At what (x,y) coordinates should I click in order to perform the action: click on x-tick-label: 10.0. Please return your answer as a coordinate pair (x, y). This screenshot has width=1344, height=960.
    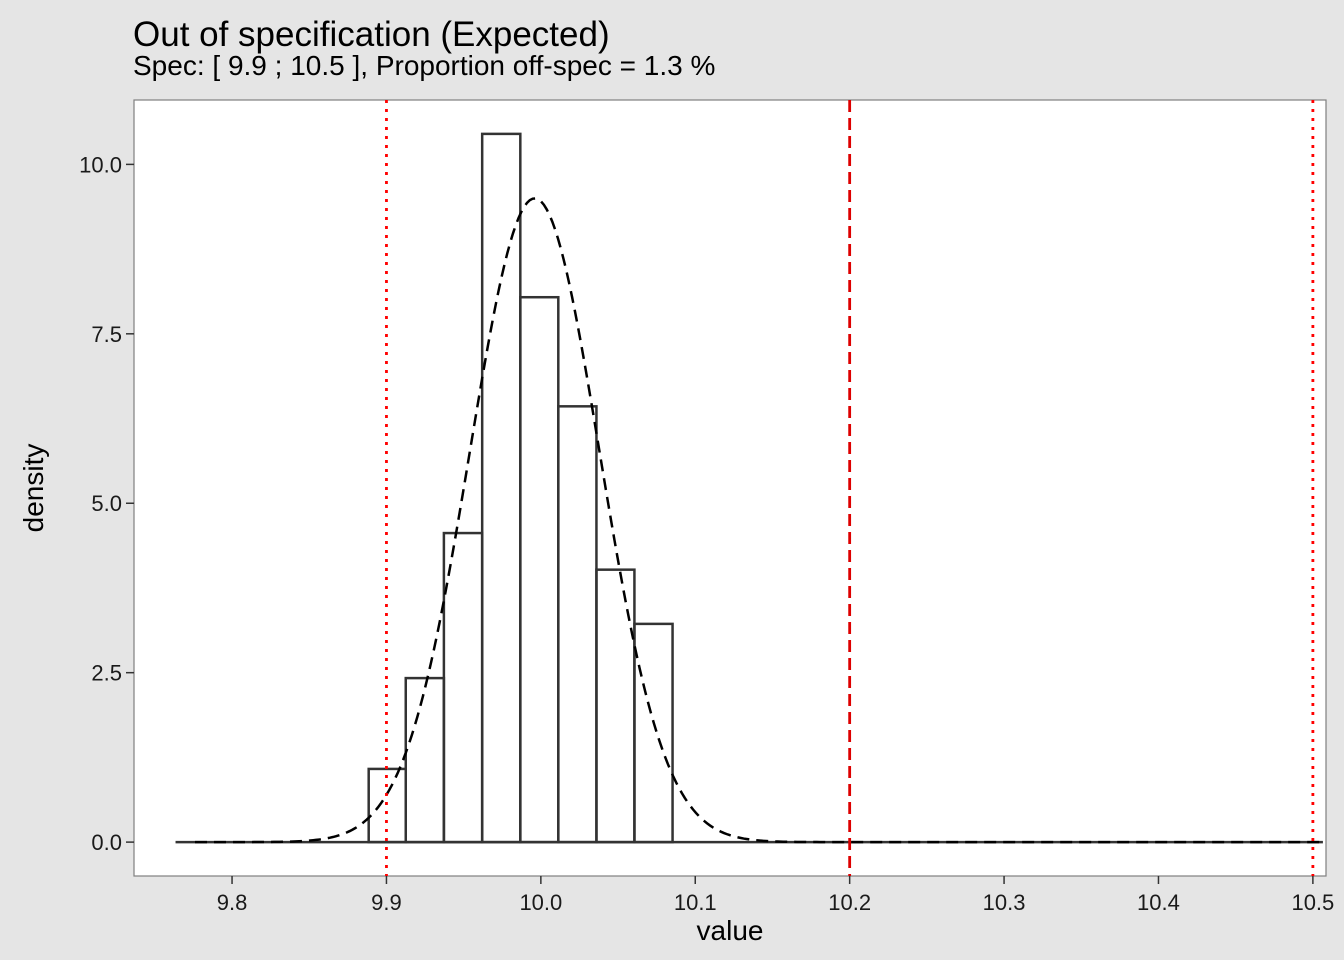
    Looking at the image, I should click on (540, 902).